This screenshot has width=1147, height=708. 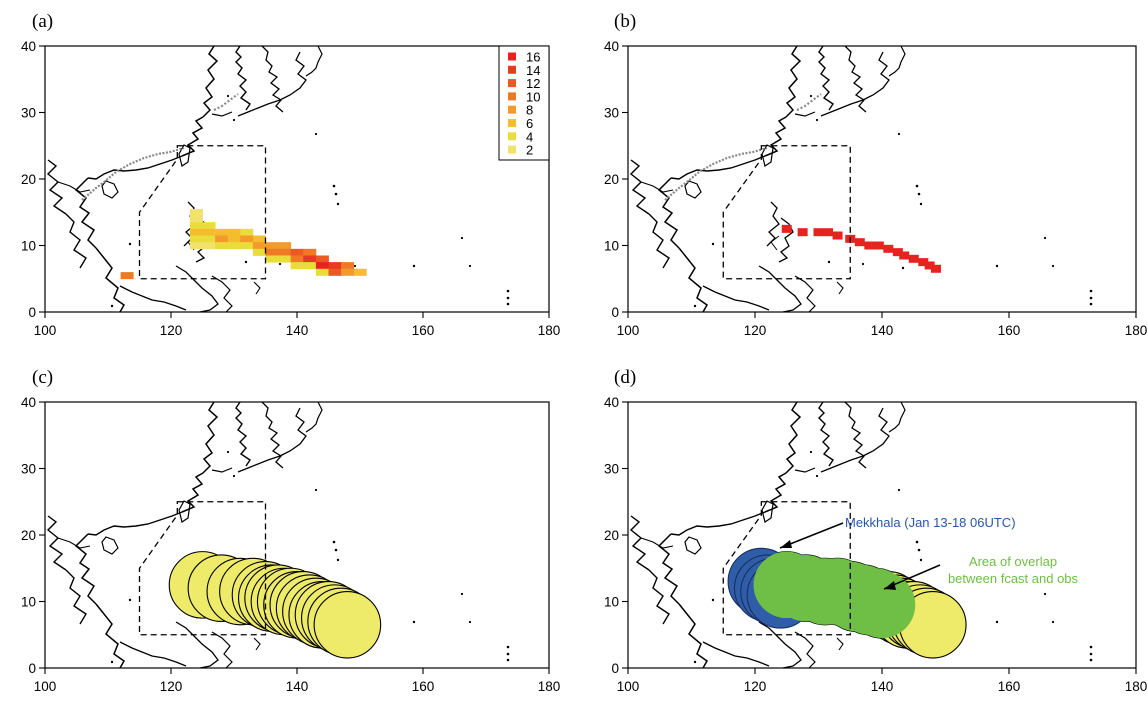 I want to click on overlap-circle, so click(x=882, y=605).